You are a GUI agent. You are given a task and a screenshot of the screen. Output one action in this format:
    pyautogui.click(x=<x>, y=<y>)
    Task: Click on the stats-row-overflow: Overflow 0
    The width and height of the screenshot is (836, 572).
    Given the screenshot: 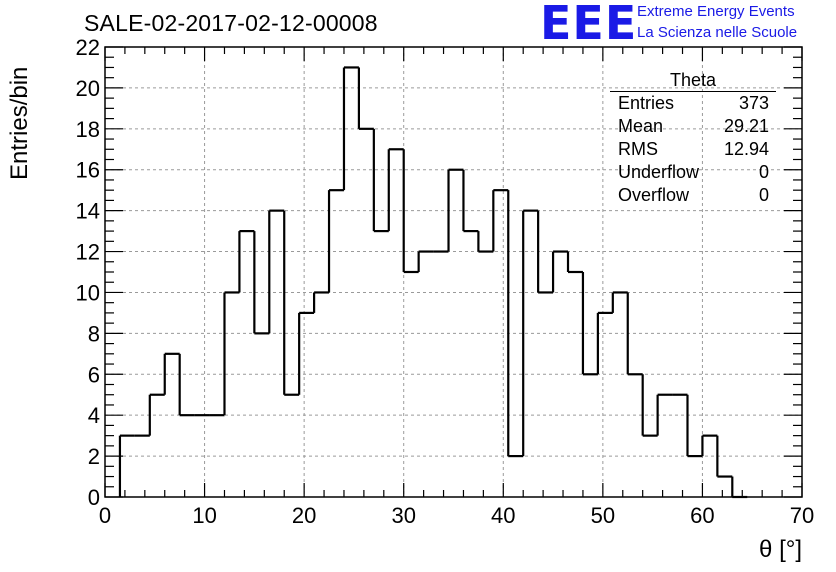 What is the action you would take?
    pyautogui.click(x=693, y=195)
    